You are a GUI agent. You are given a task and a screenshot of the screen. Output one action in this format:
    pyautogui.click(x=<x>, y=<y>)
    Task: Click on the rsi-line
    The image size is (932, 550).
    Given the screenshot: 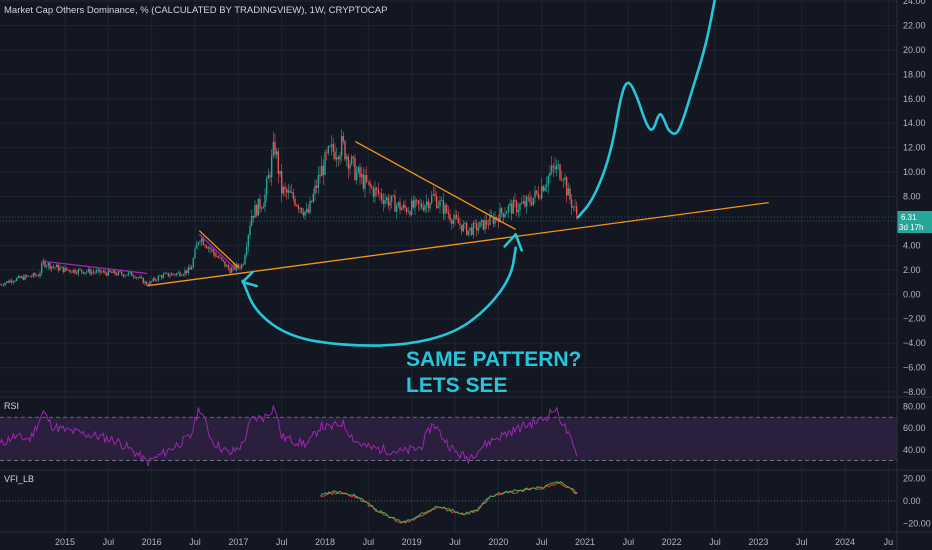 What is the action you would take?
    pyautogui.click(x=289, y=435)
    